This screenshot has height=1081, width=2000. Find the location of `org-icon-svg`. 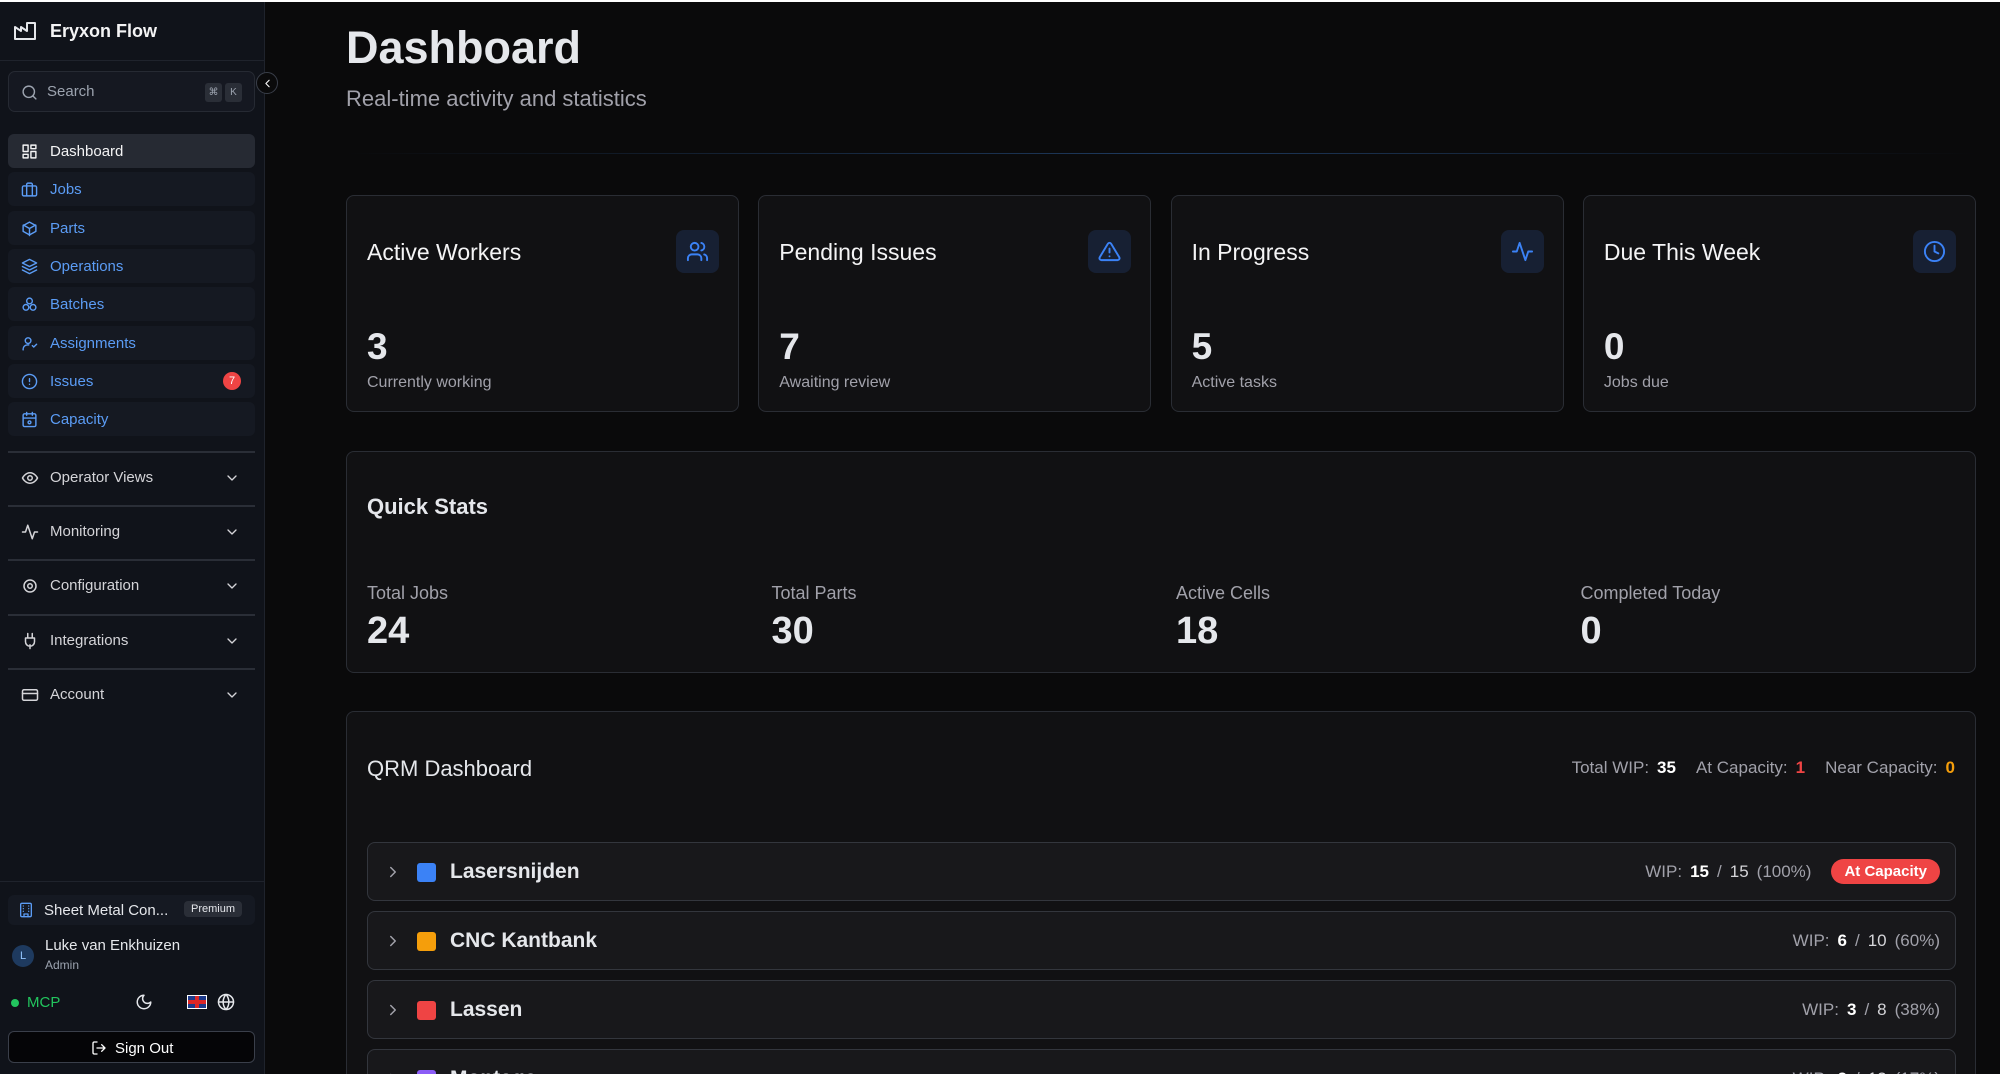

org-icon-svg is located at coordinates (26, 910).